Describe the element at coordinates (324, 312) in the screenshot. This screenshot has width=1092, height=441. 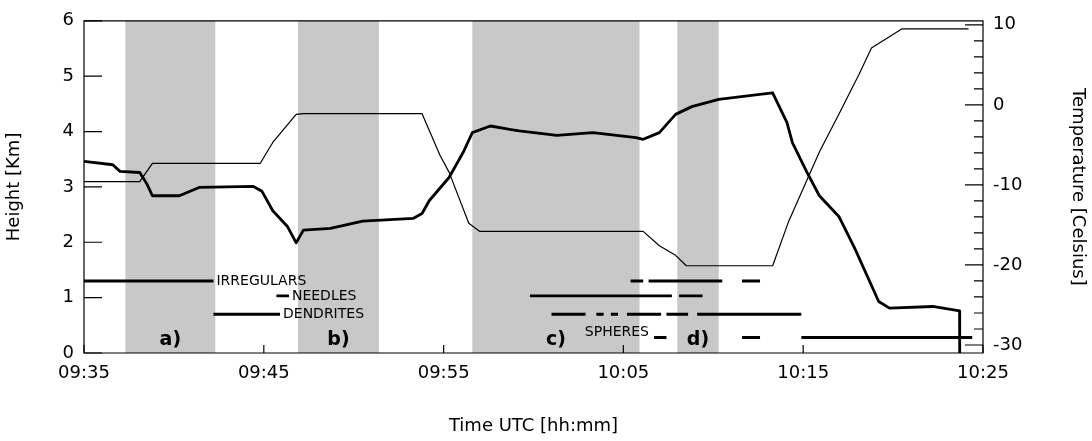
I see `series-label: DENDRITES` at that location.